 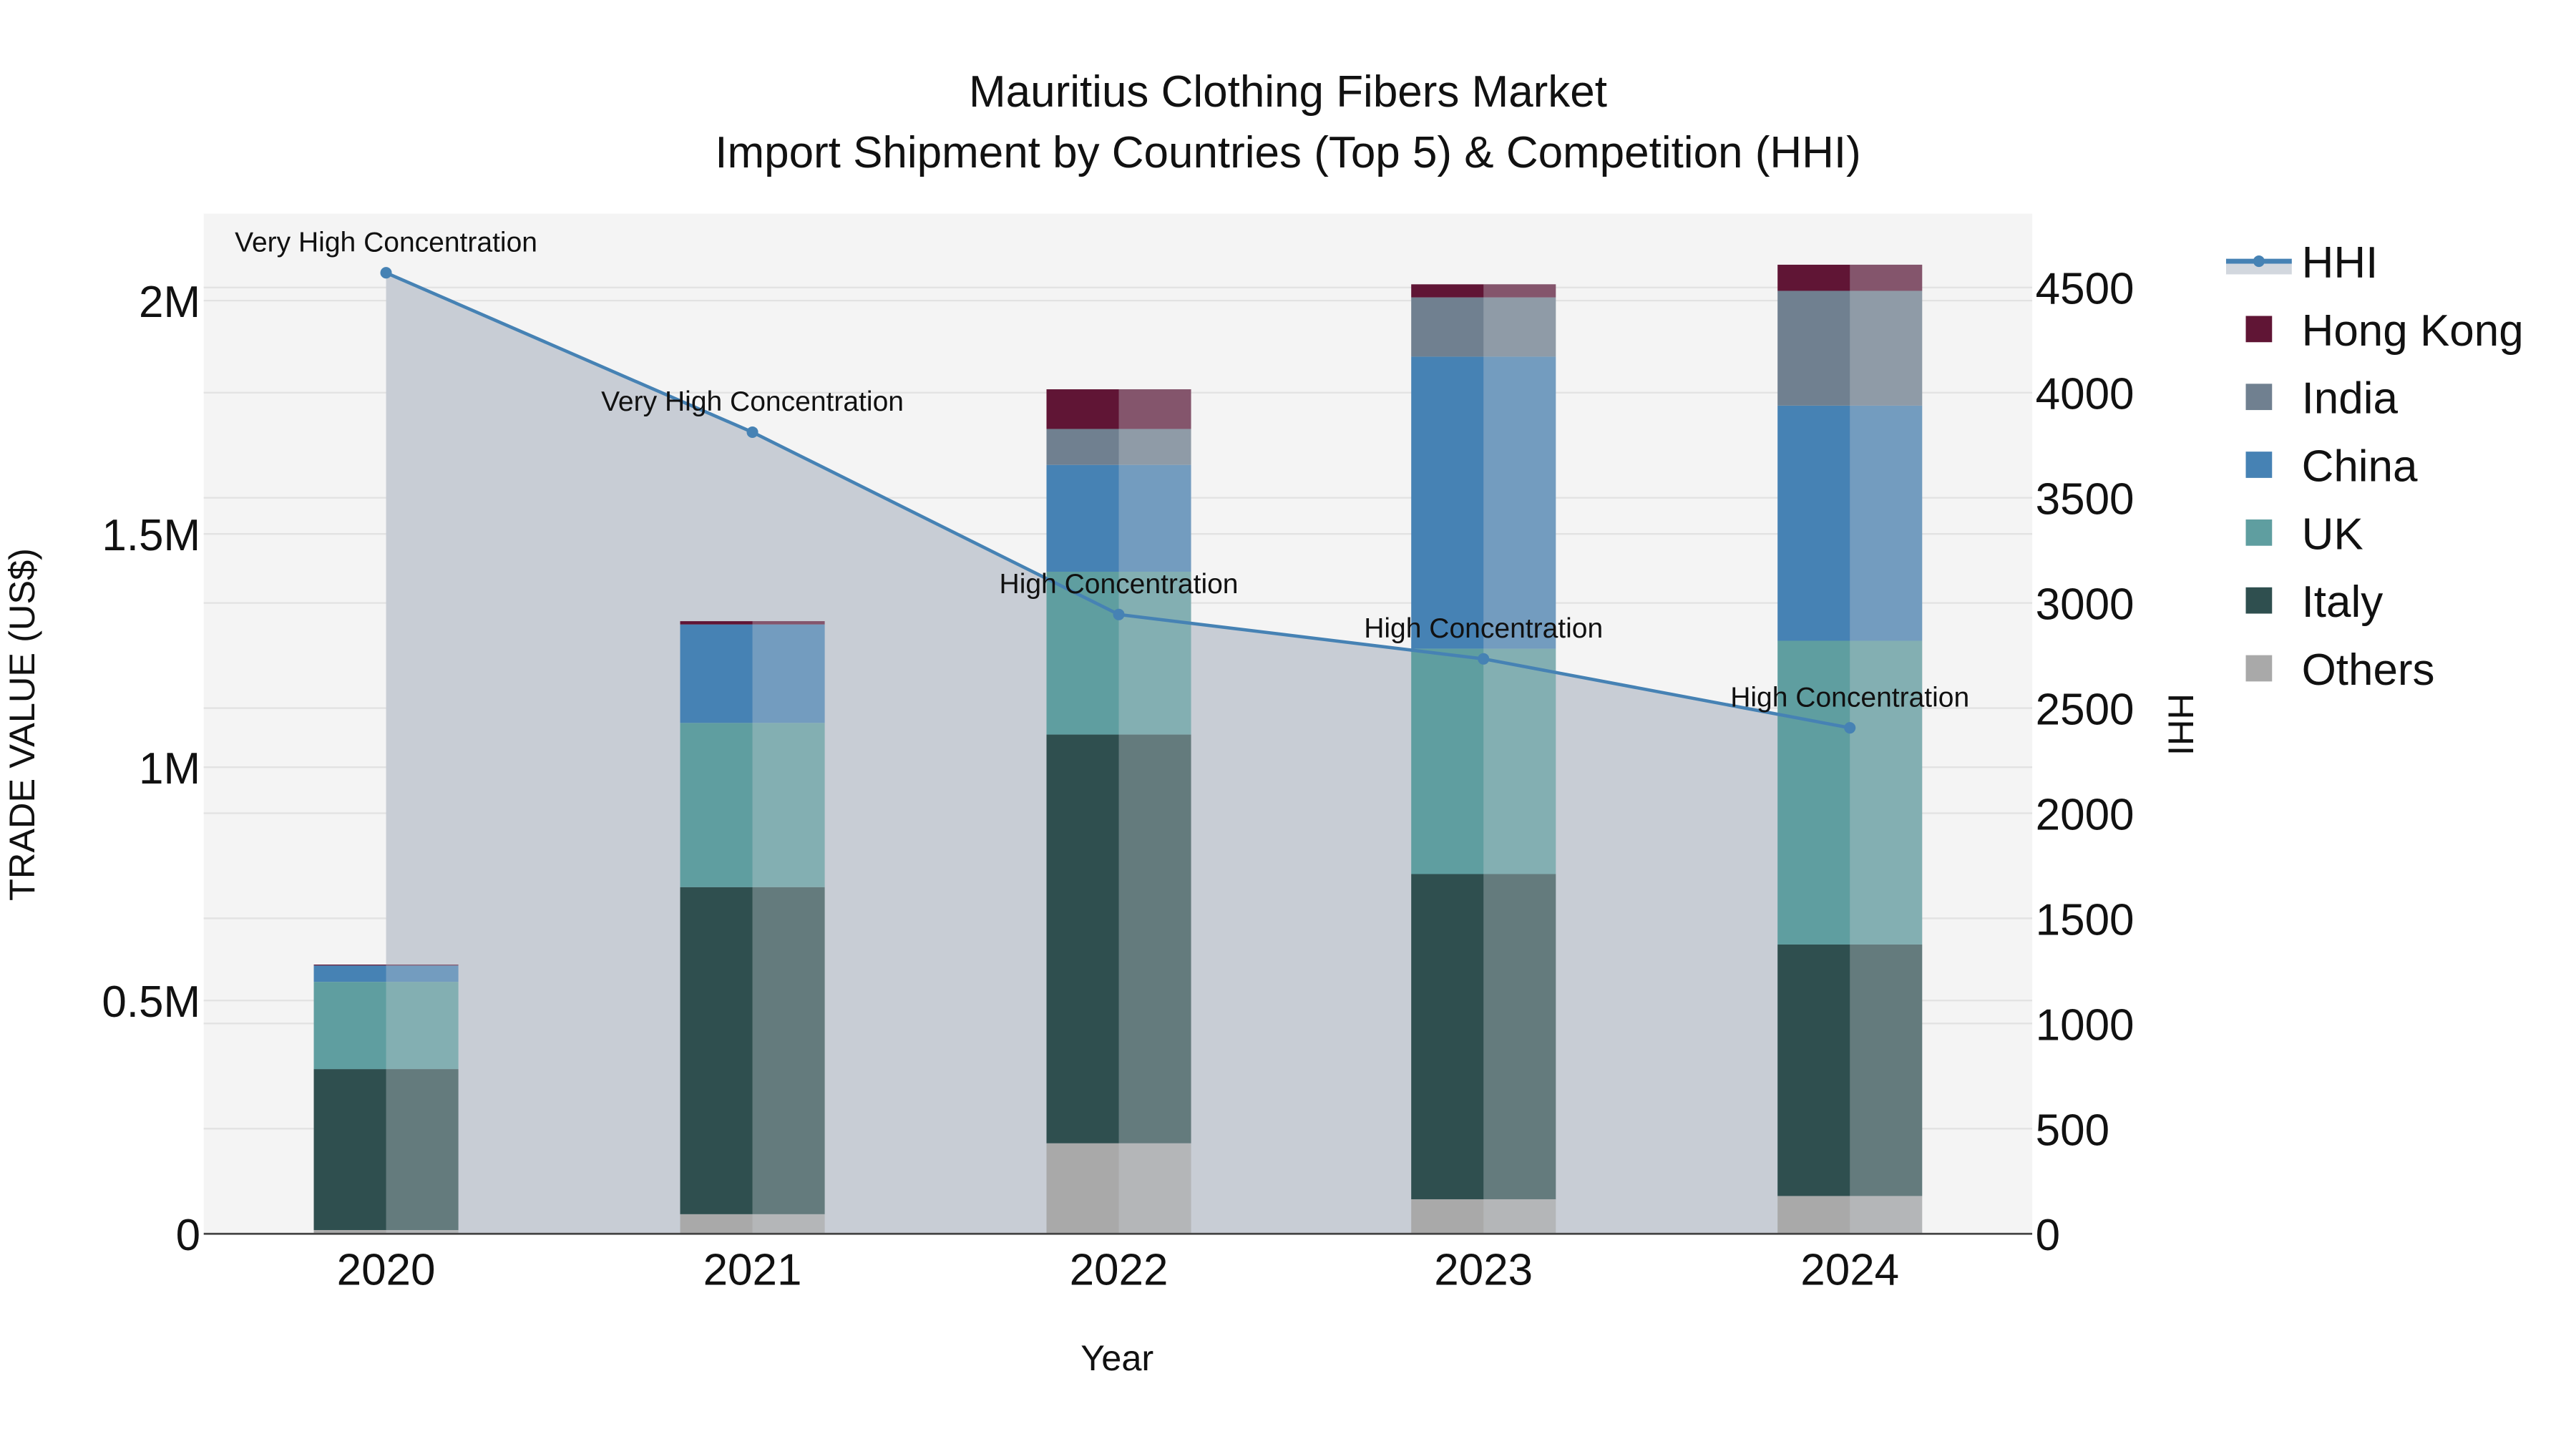 I want to click on y-right-tick-label: 2500, so click(x=2085, y=710).